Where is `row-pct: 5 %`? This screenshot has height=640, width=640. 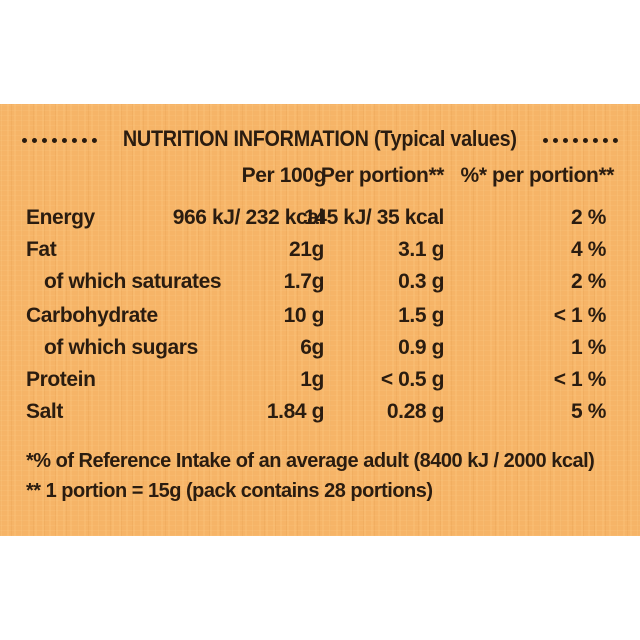 row-pct: 5 % is located at coordinates (588, 411).